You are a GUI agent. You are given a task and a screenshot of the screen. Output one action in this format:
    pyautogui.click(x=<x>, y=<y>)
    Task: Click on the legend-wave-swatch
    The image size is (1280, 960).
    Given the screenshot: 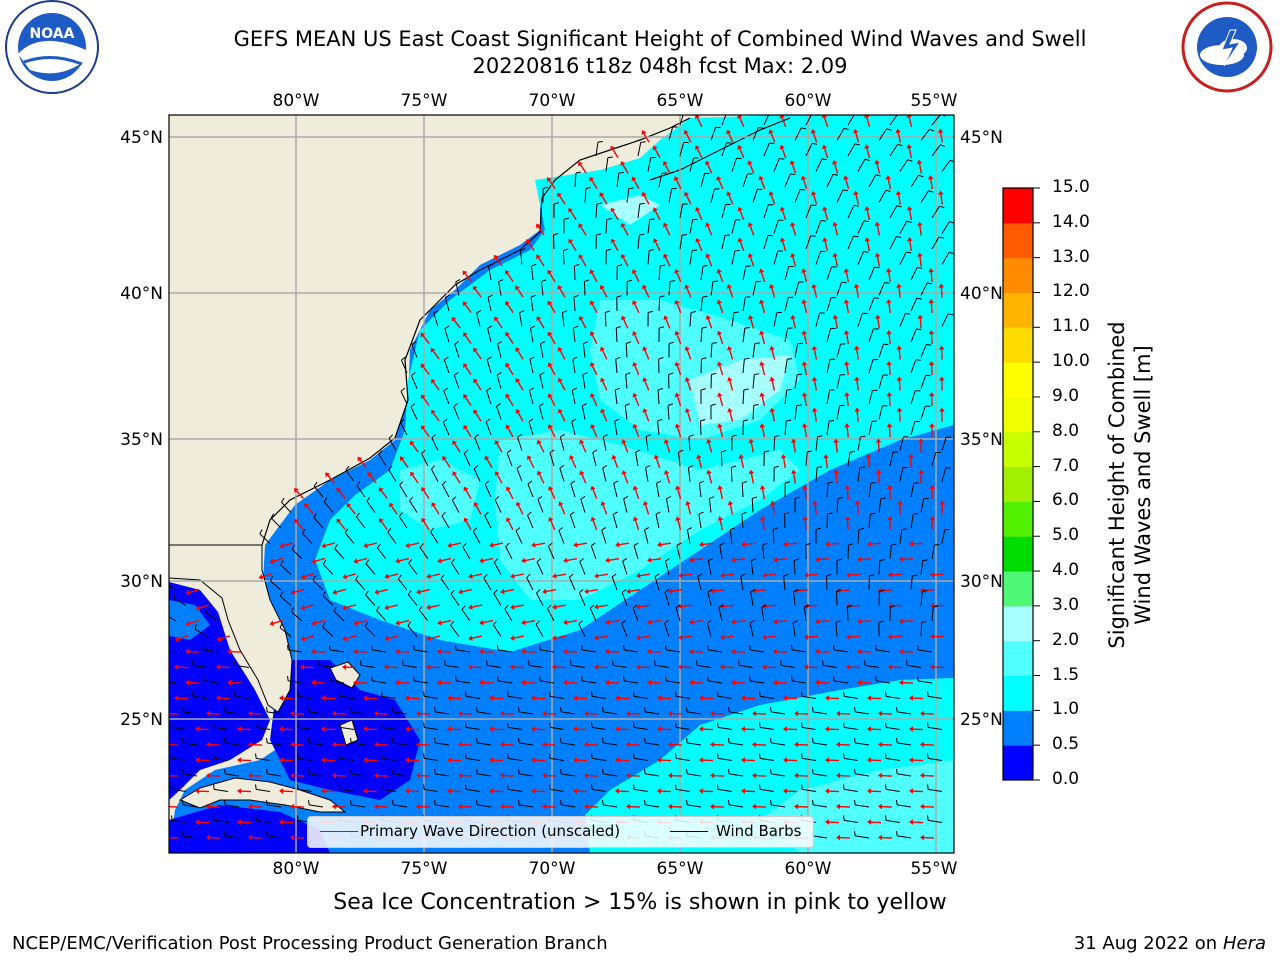 What is the action you would take?
    pyautogui.click(x=339, y=831)
    